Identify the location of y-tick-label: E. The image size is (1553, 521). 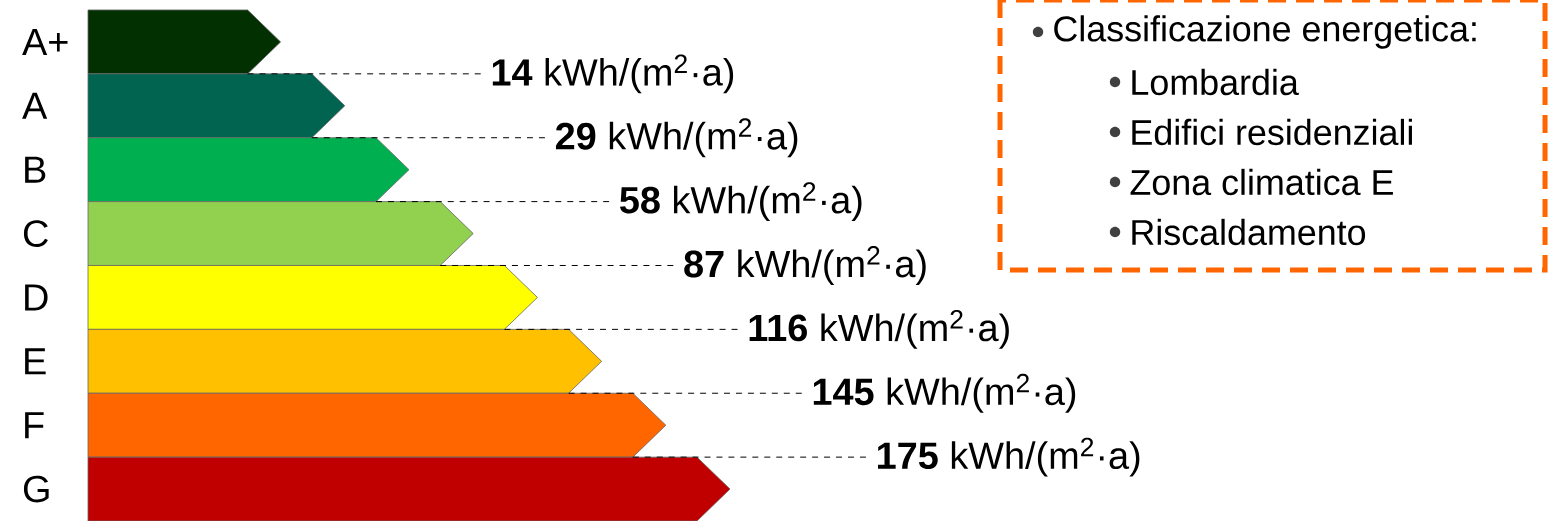
(35, 361).